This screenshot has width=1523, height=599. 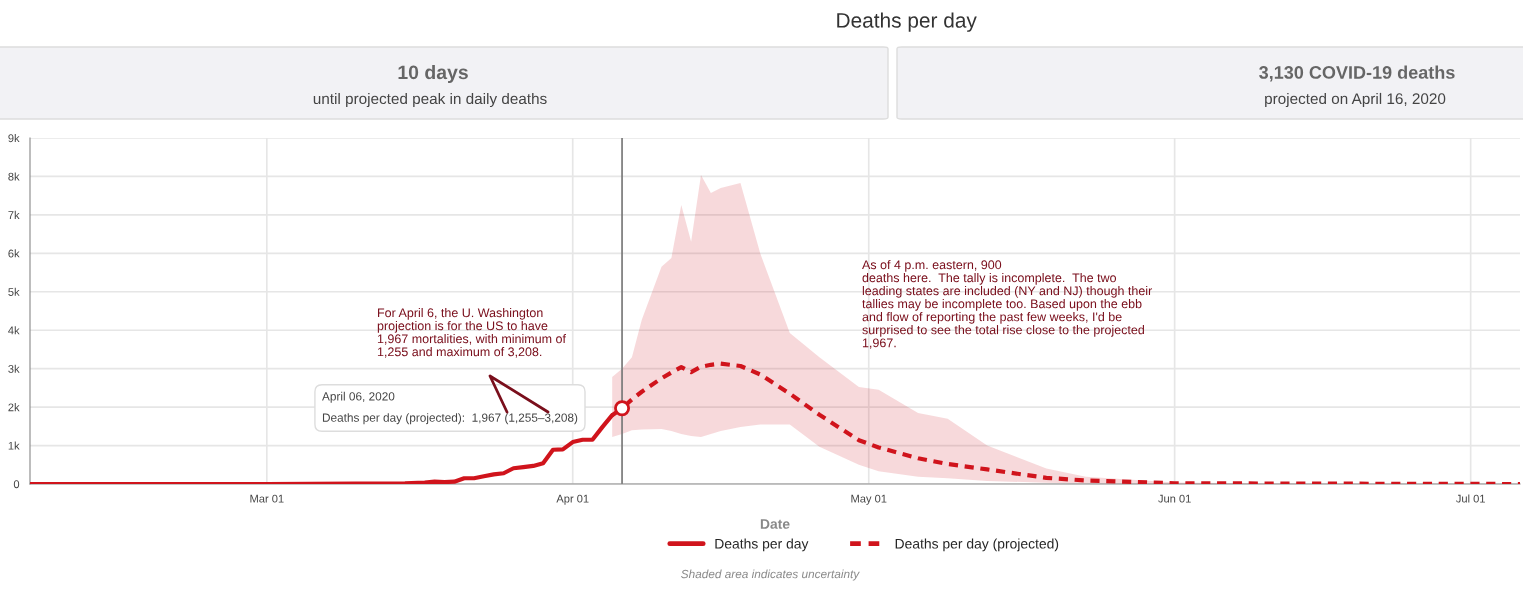 I want to click on x-tick-label: Apr 01, so click(x=572, y=499).